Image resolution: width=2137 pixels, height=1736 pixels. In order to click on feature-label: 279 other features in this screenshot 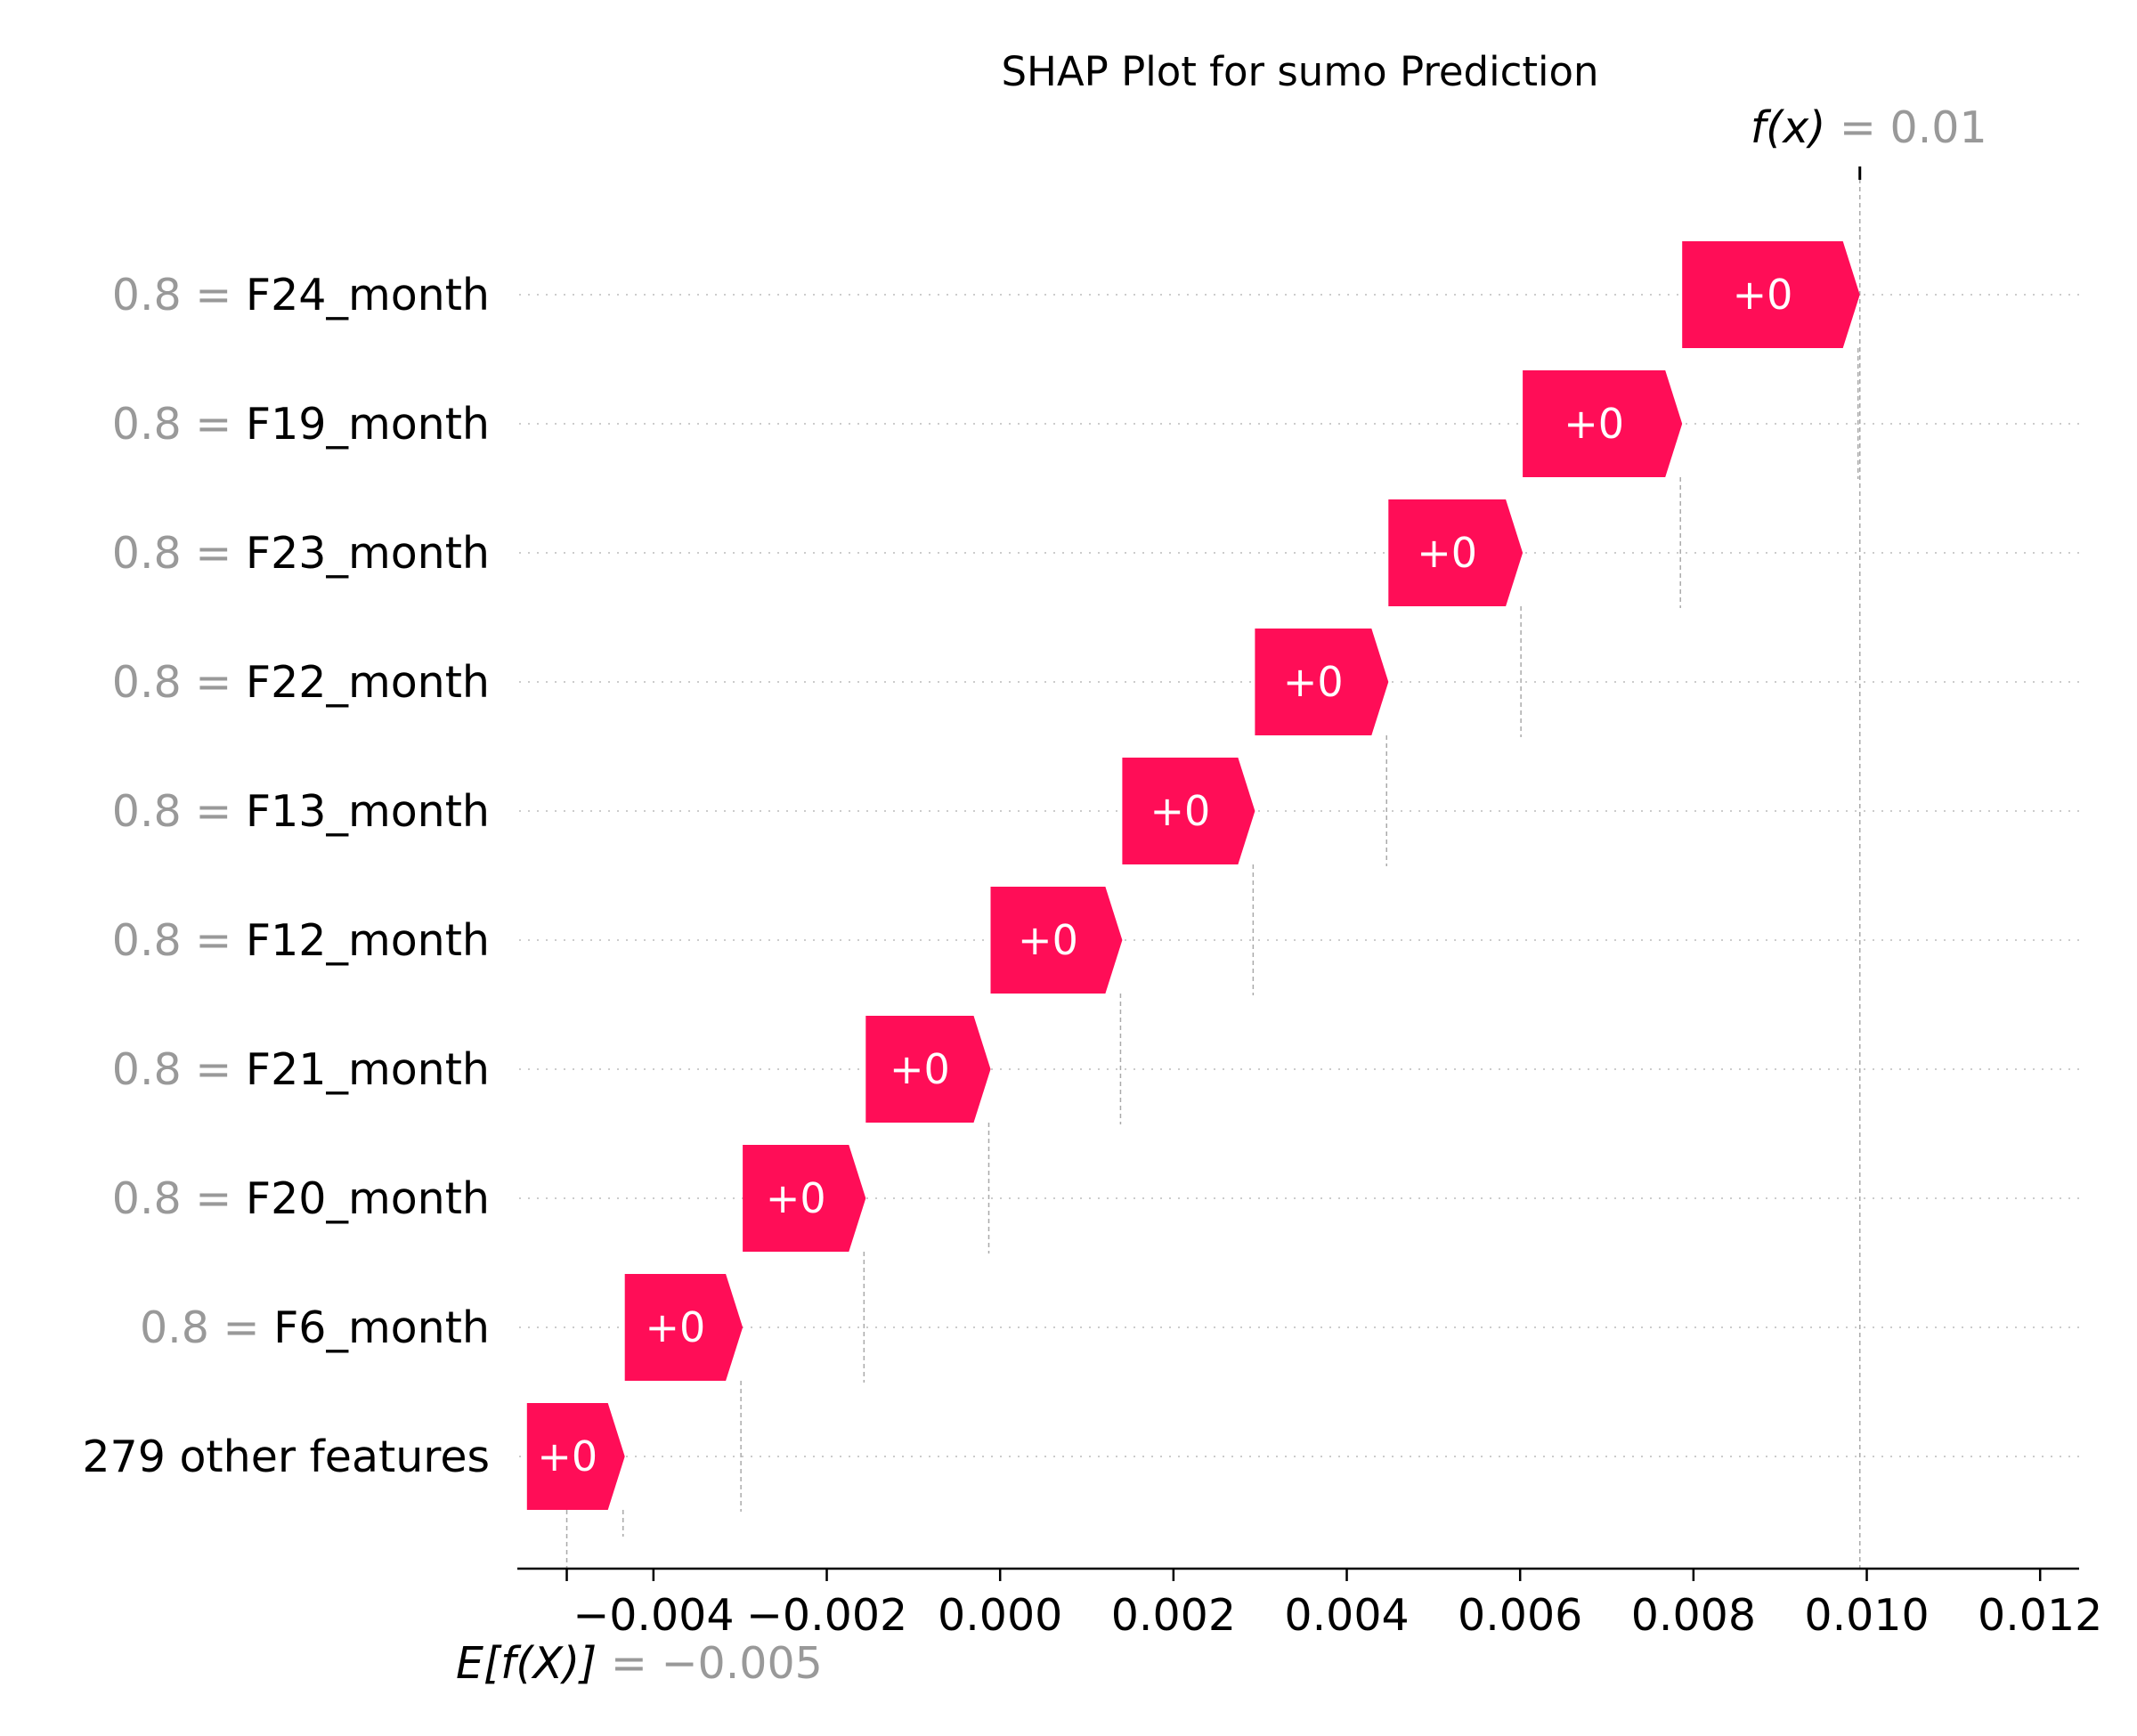, I will do `click(286, 1457)`.